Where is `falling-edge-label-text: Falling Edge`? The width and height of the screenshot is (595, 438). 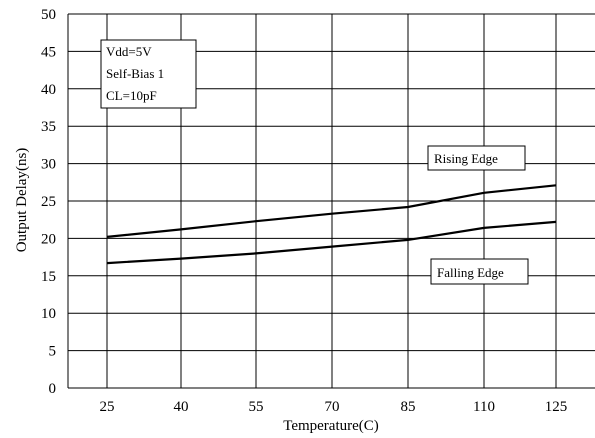 falling-edge-label-text: Falling Edge is located at coordinates (470, 272).